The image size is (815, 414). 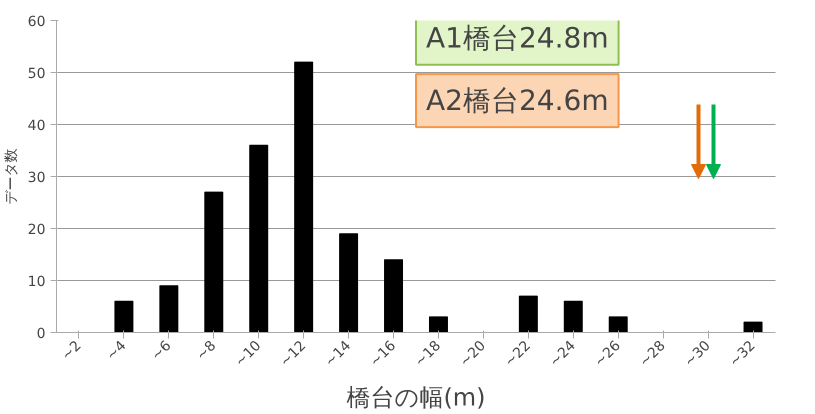 I want to click on x-tick-label: ~22, so click(x=518, y=354).